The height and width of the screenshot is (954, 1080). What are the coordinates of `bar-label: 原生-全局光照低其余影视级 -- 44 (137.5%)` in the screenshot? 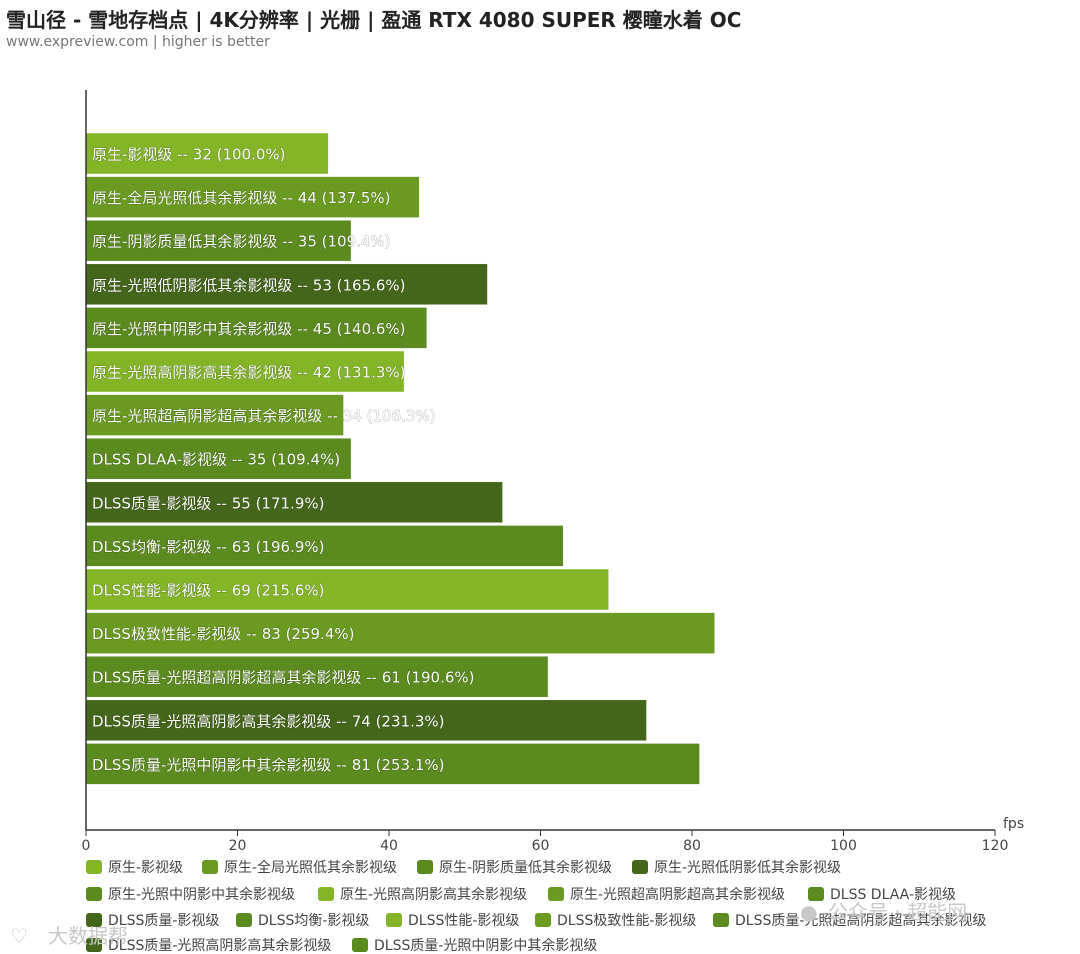 It's located at (241, 198).